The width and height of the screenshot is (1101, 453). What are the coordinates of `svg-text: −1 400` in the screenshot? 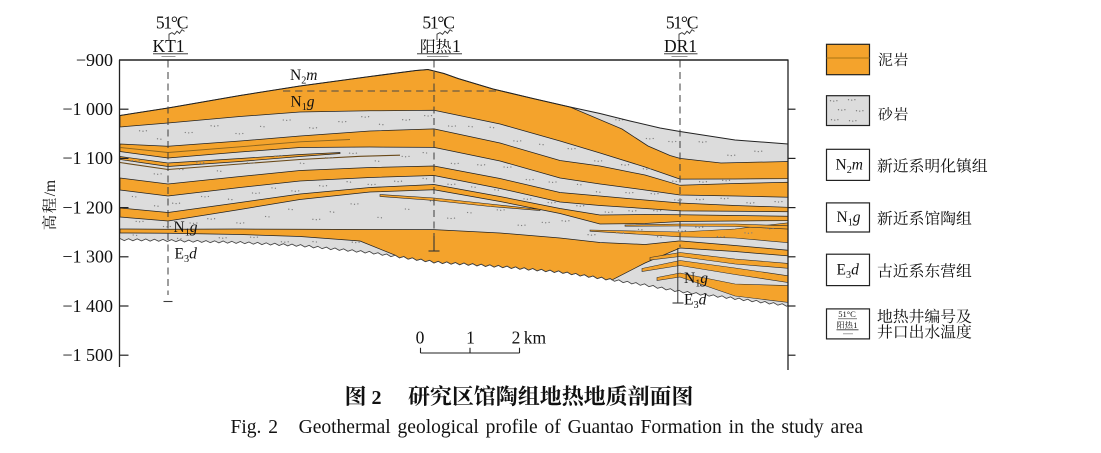 It's located at (87, 306).